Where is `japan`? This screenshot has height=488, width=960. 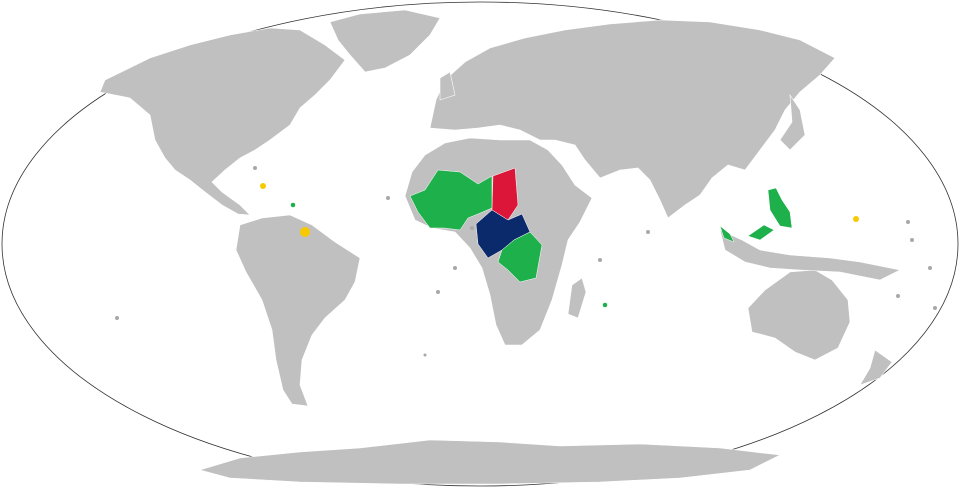 japan is located at coordinates (792, 122).